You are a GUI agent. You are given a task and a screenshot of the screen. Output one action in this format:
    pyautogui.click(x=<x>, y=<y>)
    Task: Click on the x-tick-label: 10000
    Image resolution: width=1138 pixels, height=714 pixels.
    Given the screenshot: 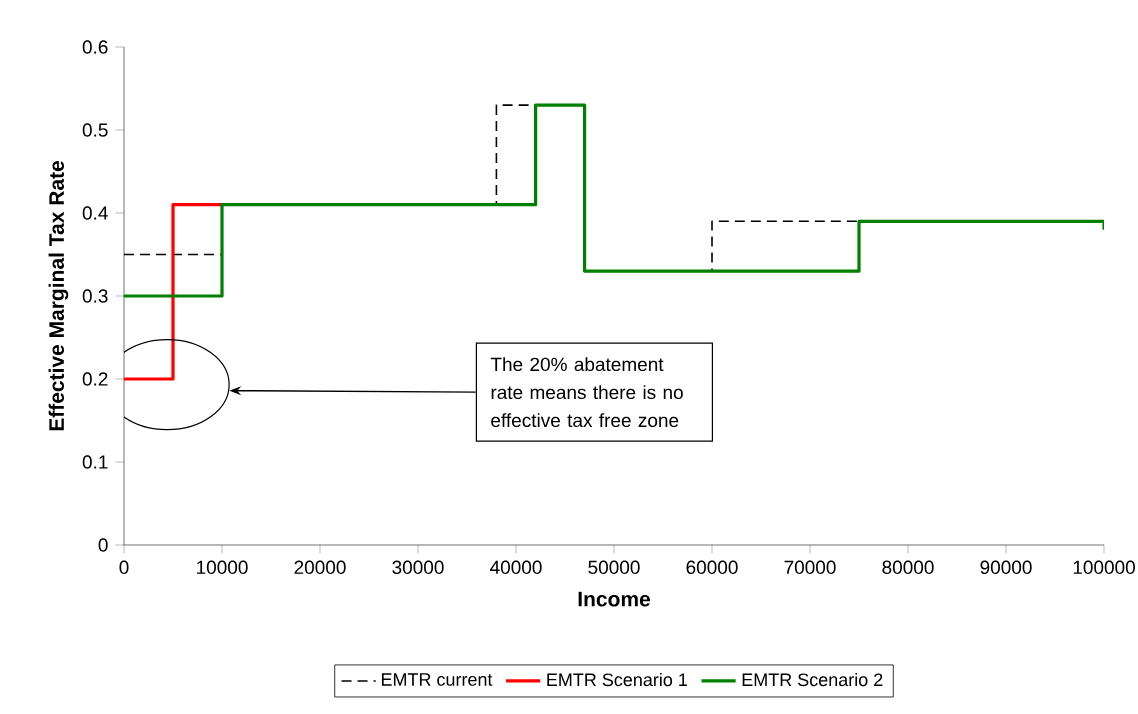 What is the action you would take?
    pyautogui.click(x=222, y=567)
    